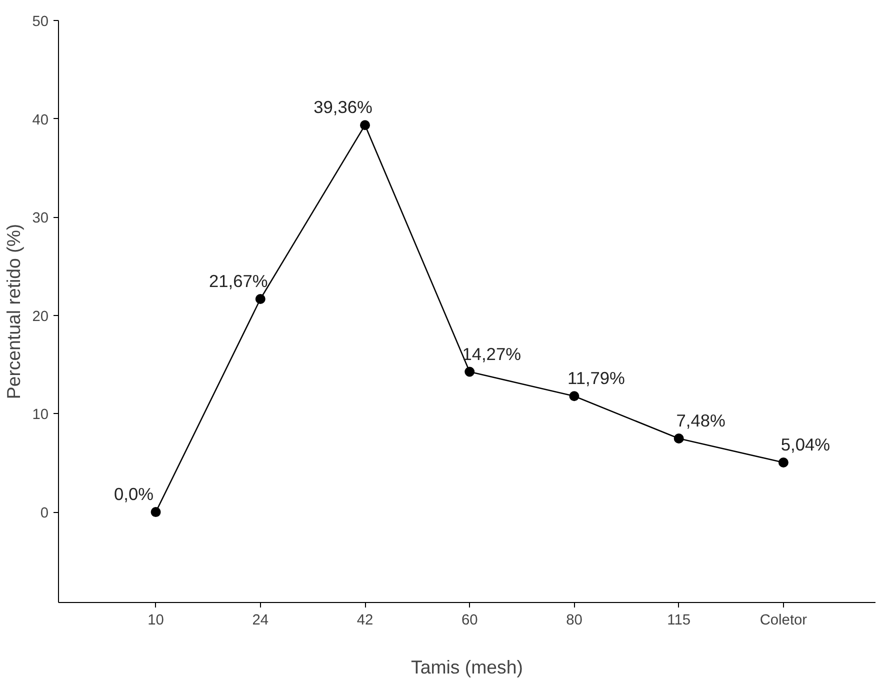 The image size is (887, 688). What do you see at coordinates (805, 444) in the screenshot?
I see `text: 5,04%` at bounding box center [805, 444].